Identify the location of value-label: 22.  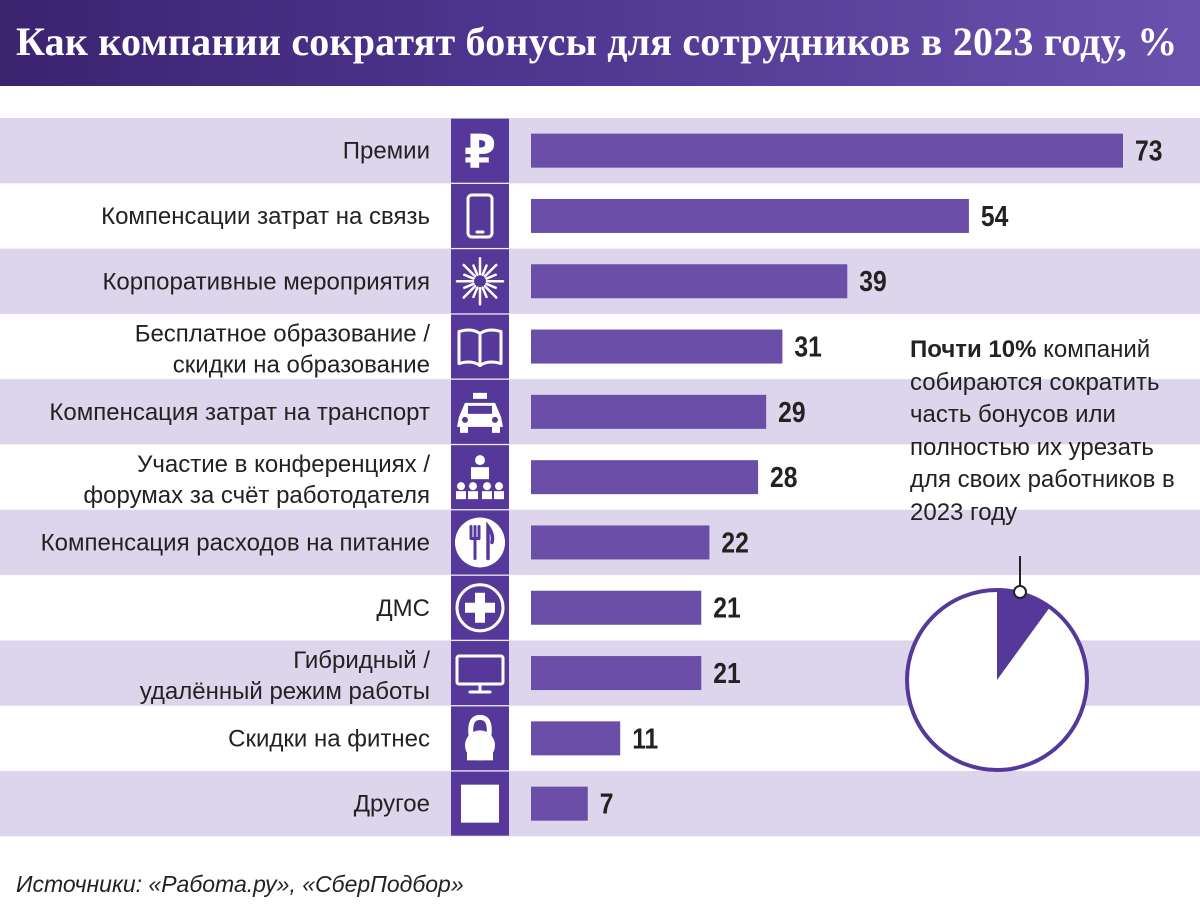
(734, 543).